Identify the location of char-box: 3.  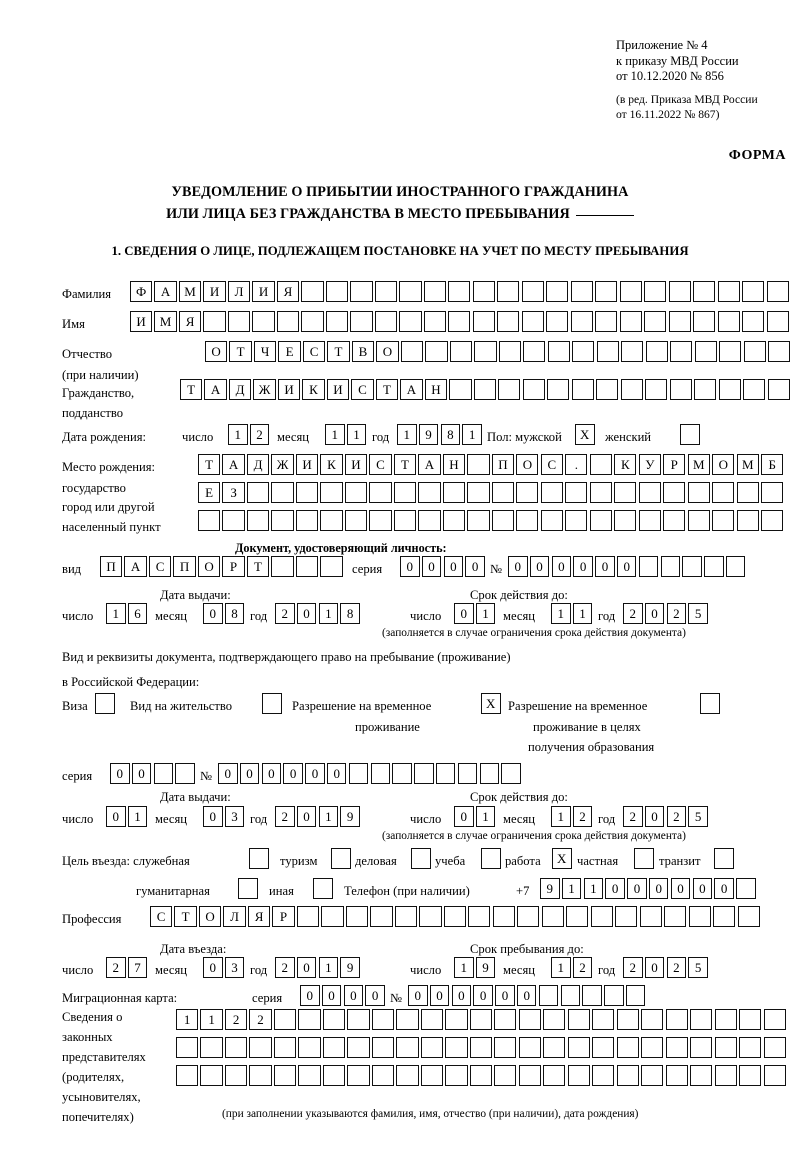
(234, 967).